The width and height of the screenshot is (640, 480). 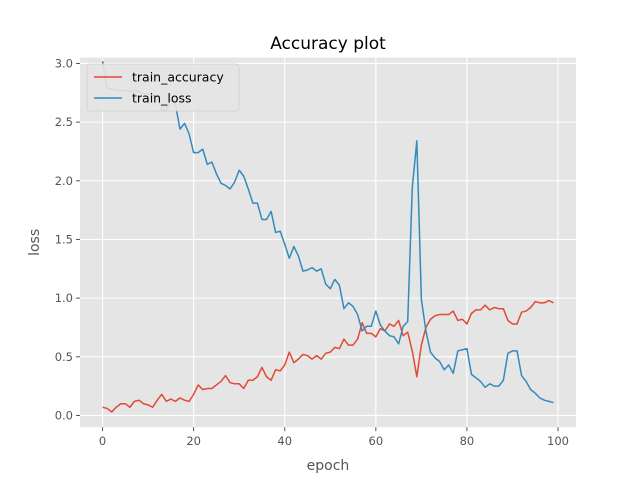 I want to click on legend: train_accuracy train_loss, so click(x=163, y=87).